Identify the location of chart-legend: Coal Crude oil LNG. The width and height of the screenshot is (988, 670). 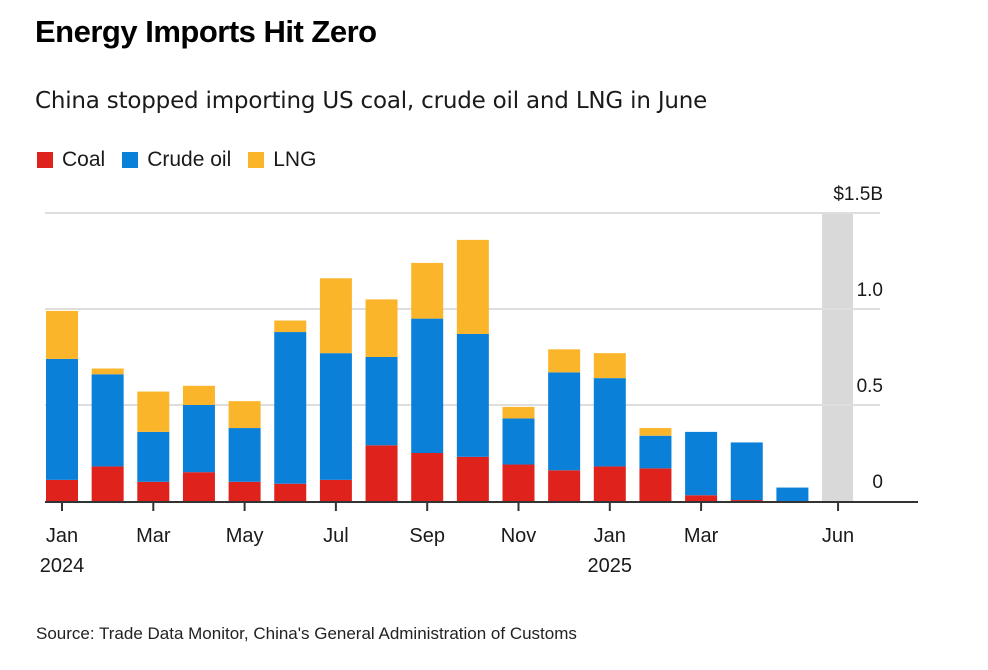
(185, 160).